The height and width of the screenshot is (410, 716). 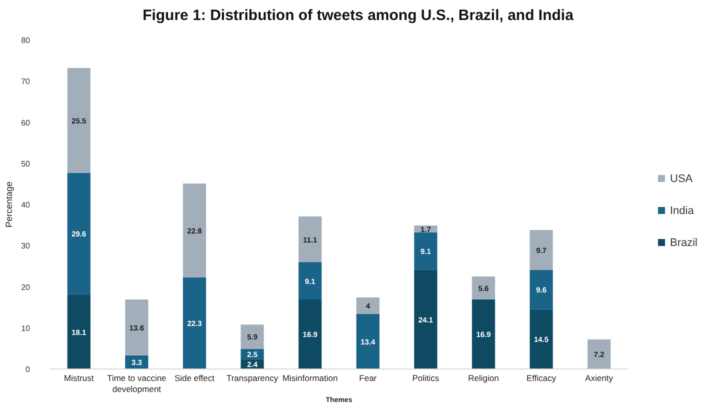 What do you see at coordinates (682, 179) in the screenshot?
I see `legend-label: USA` at bounding box center [682, 179].